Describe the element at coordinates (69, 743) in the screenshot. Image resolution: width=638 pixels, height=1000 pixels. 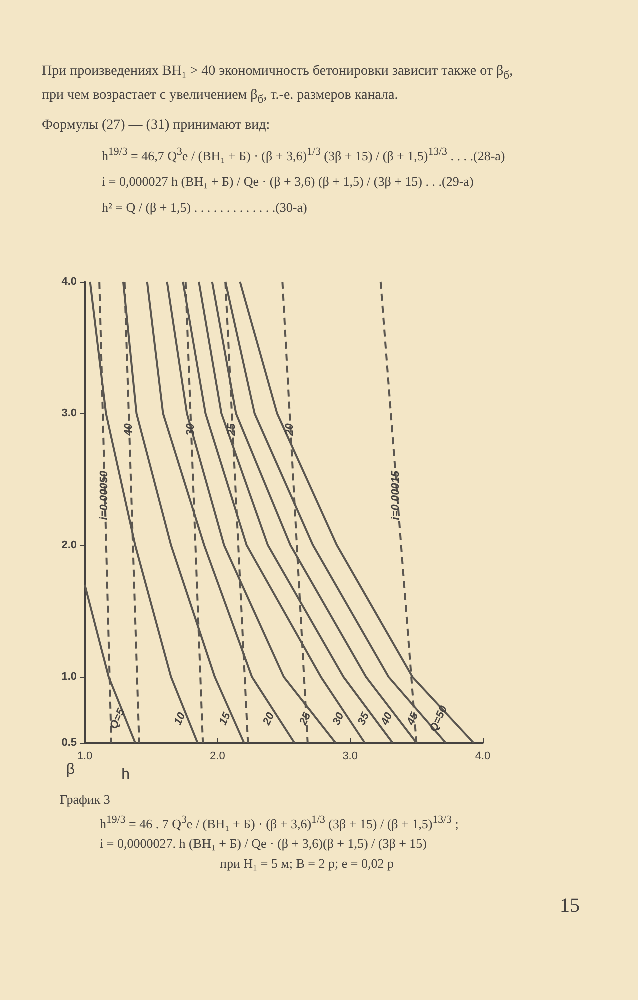
I see `y-tick-label: 0.5` at that location.